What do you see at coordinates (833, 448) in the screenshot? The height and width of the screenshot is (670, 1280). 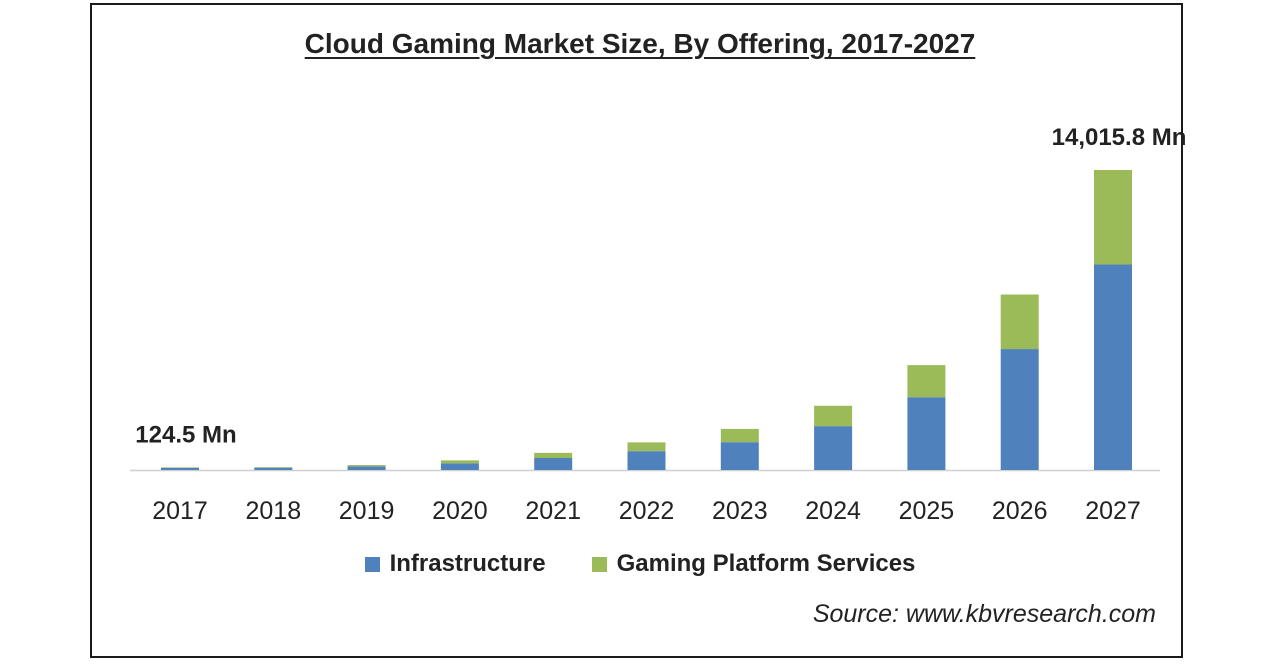 I see `bar-infrastructure-2024` at bounding box center [833, 448].